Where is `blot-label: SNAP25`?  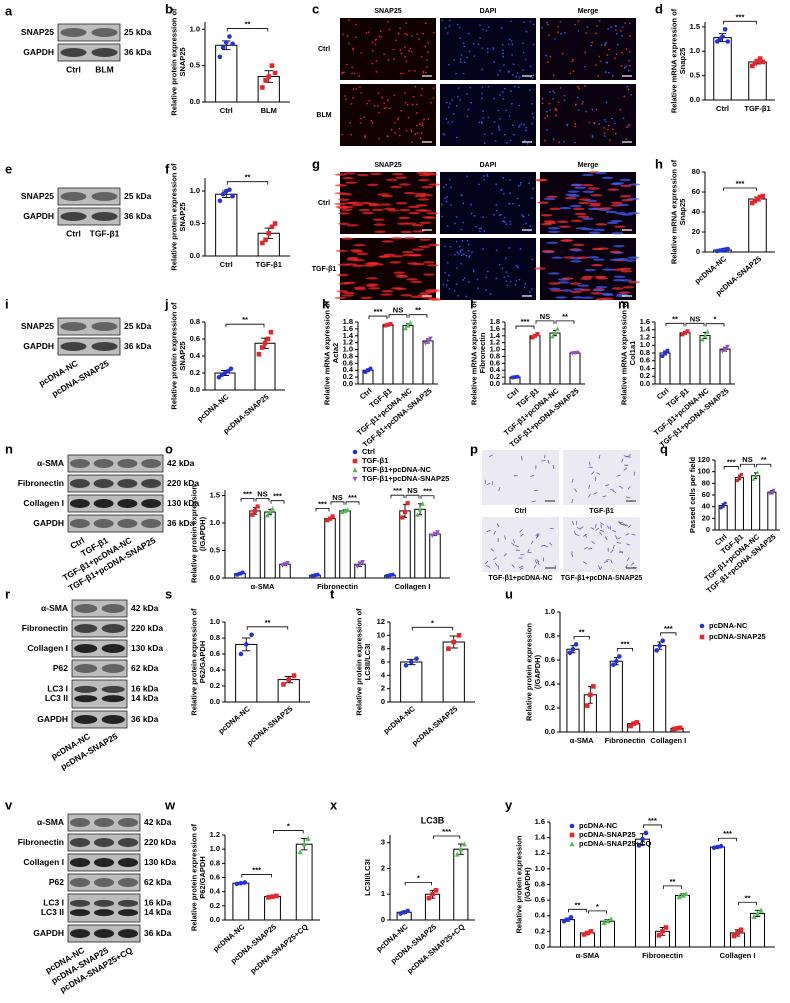 blot-label: SNAP25 is located at coordinates (37, 32).